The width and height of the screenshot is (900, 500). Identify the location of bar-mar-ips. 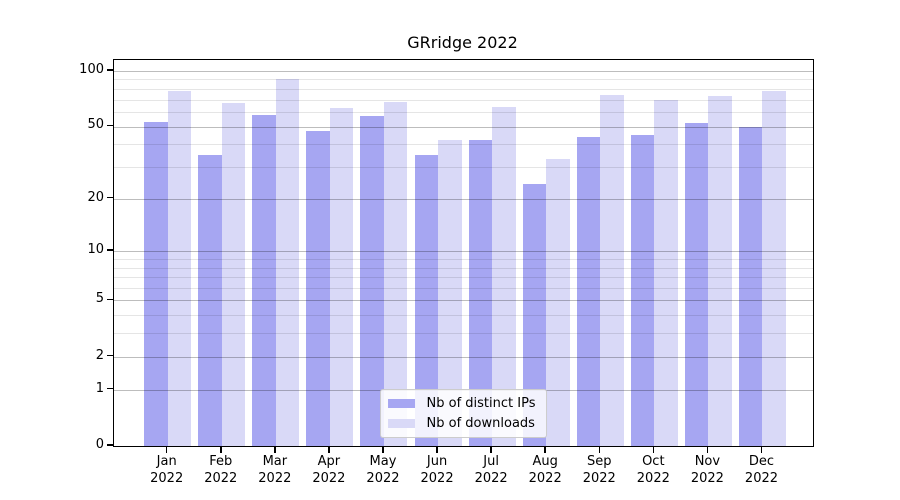
(264, 280).